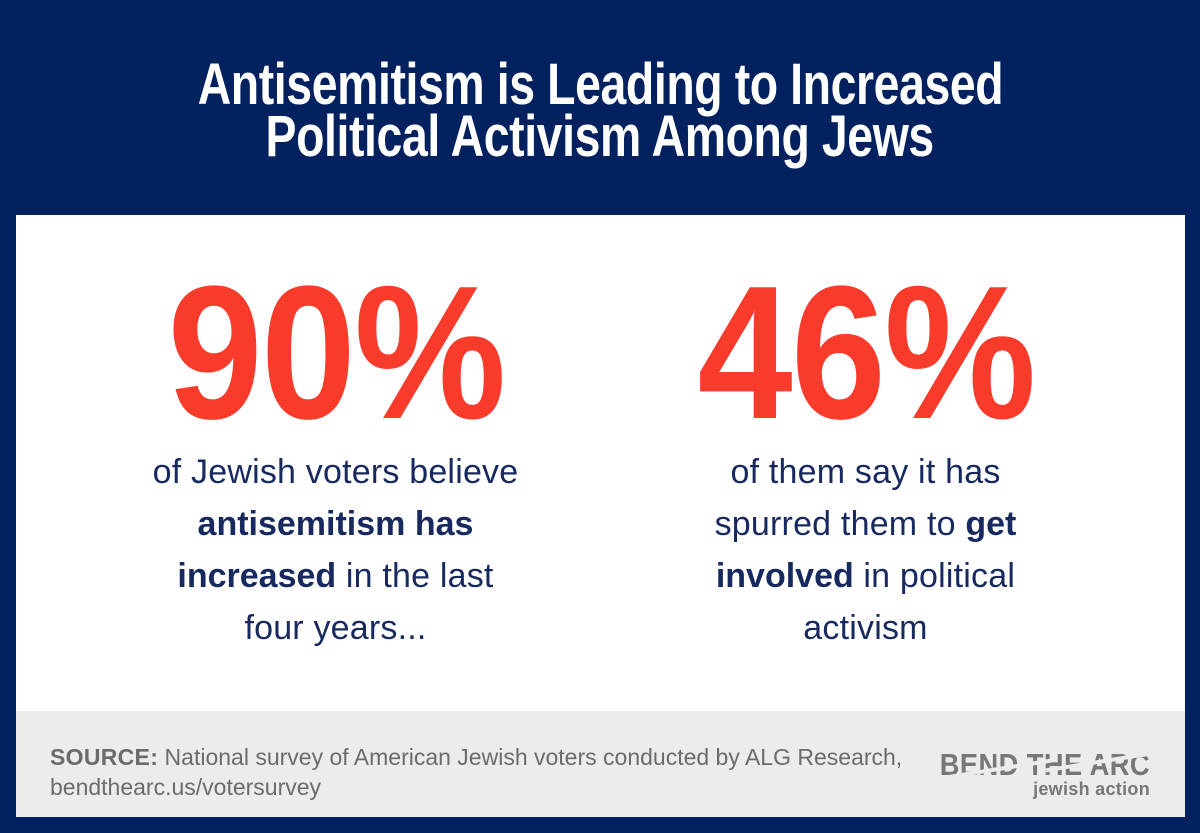 The image size is (1200, 833). I want to click on stat-text-bold-segment: antisemitism has, so click(335, 524).